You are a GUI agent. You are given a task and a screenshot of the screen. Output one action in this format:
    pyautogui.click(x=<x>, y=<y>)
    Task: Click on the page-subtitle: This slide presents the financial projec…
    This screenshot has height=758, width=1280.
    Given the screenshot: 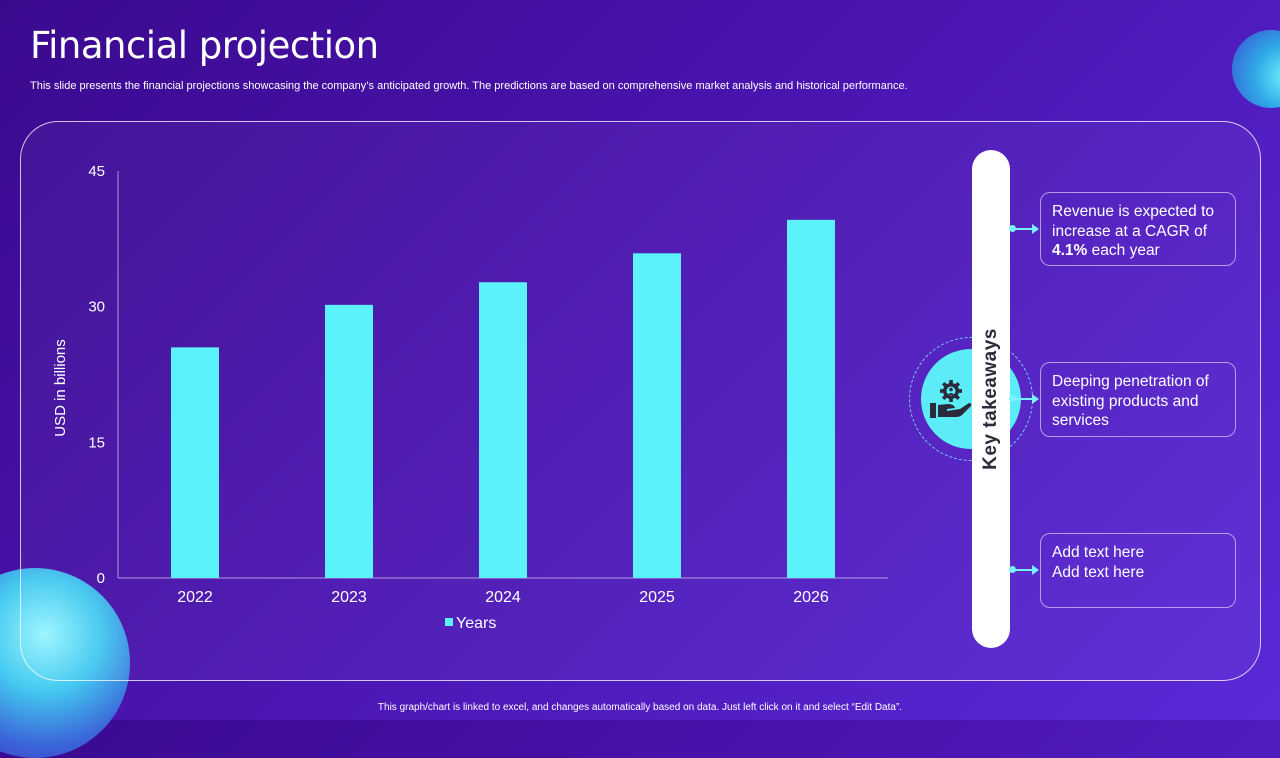 What is the action you would take?
    pyautogui.click(x=469, y=86)
    